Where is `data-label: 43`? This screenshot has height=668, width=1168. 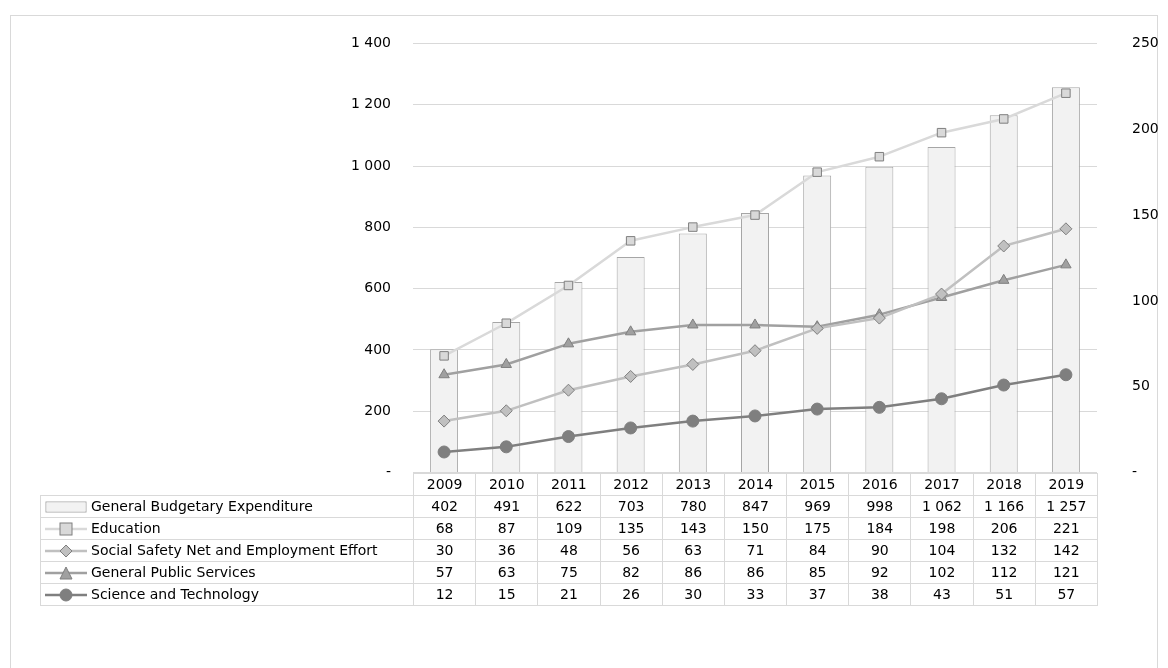
data-label: 43 is located at coordinates (942, 594).